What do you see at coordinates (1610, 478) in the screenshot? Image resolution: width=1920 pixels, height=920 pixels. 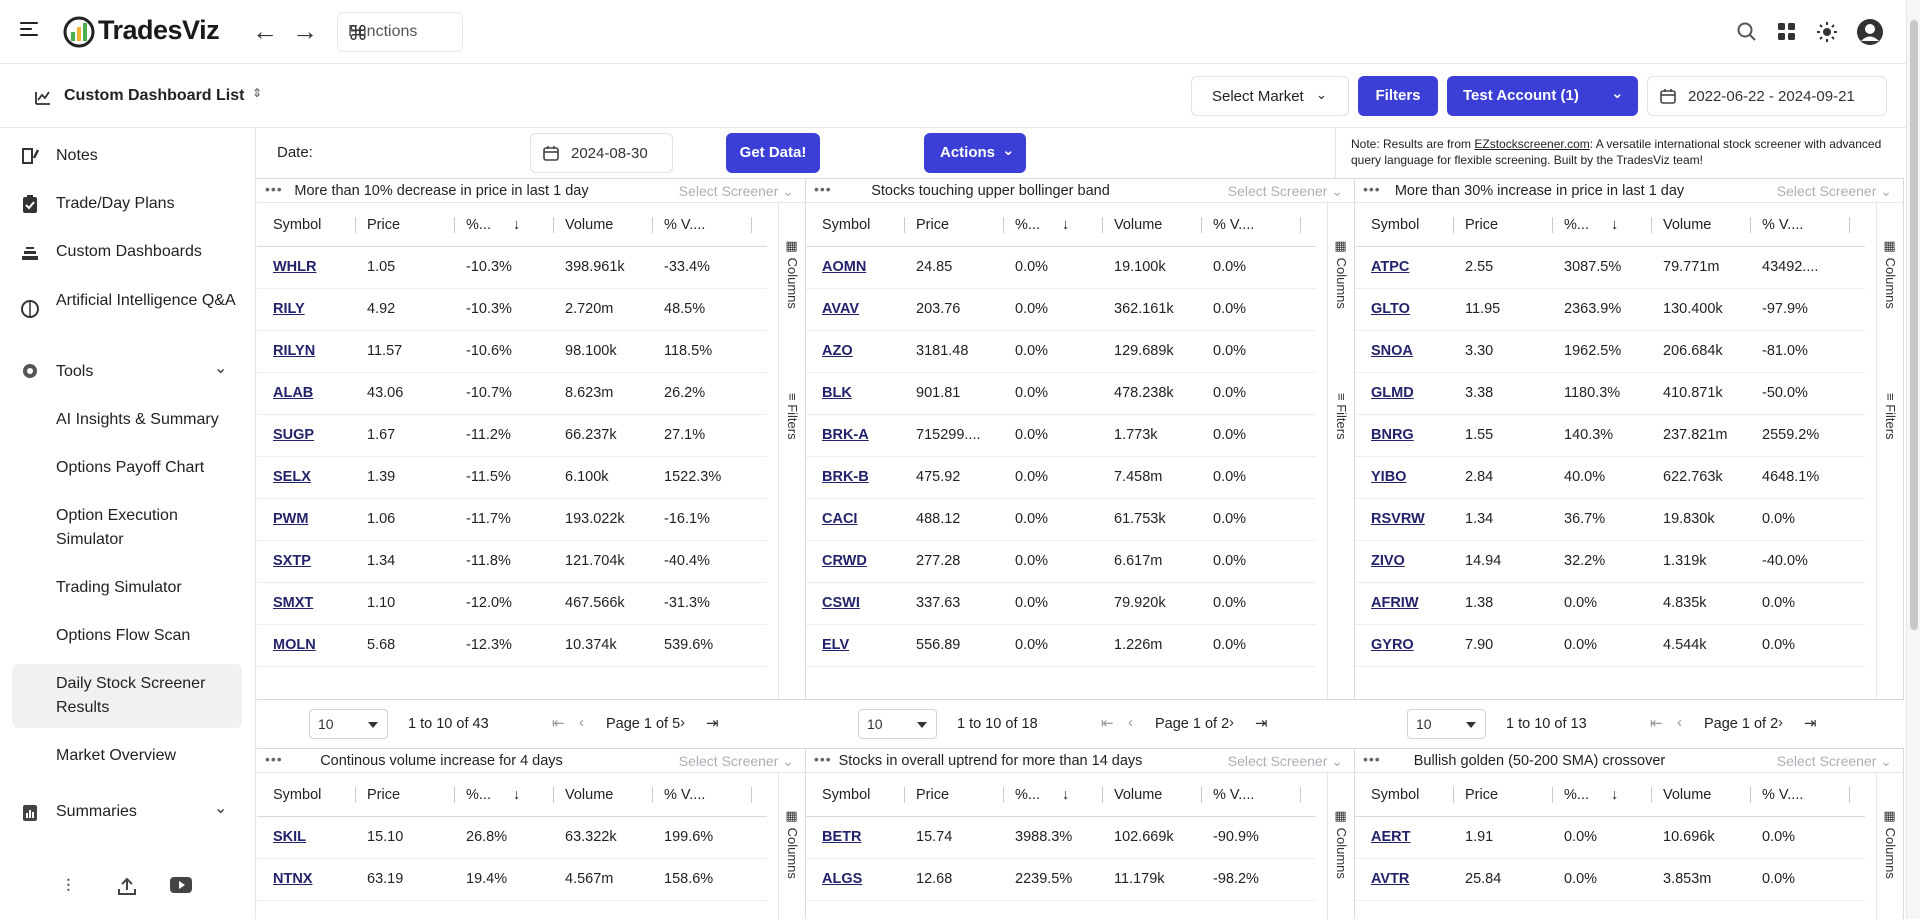 I see `table-row: YIBO 2.84 40.0% 622.763k 4648.1%` at bounding box center [1610, 478].